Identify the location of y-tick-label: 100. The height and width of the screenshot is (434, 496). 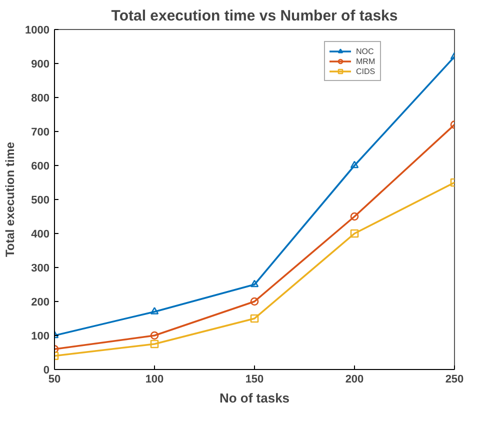
(40, 336).